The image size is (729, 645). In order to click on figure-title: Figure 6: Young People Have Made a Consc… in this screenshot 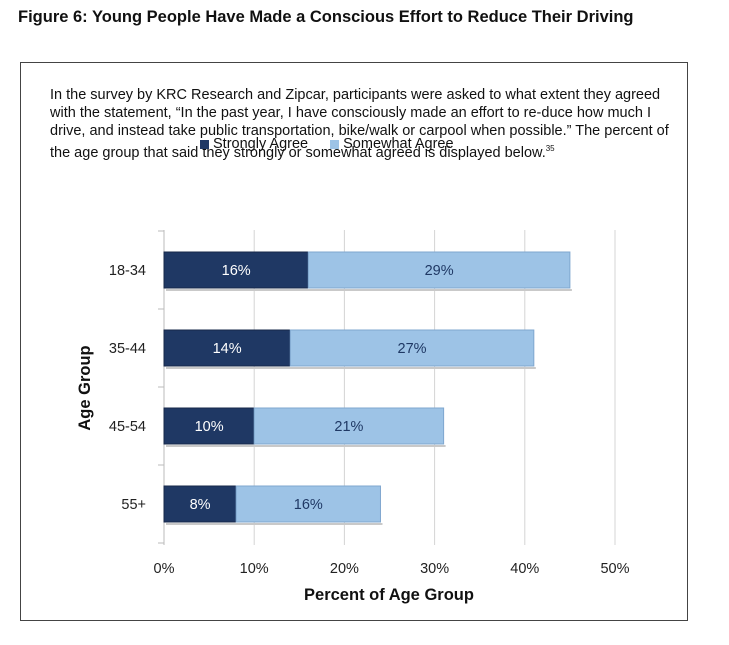, I will do `click(326, 17)`.